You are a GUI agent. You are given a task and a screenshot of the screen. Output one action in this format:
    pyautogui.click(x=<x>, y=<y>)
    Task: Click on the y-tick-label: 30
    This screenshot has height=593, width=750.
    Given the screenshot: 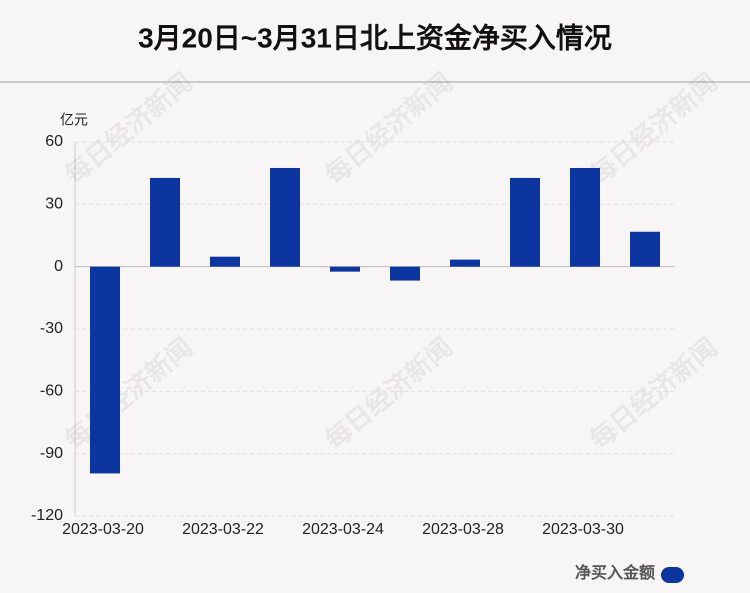 What is the action you would take?
    pyautogui.click(x=54, y=204)
    